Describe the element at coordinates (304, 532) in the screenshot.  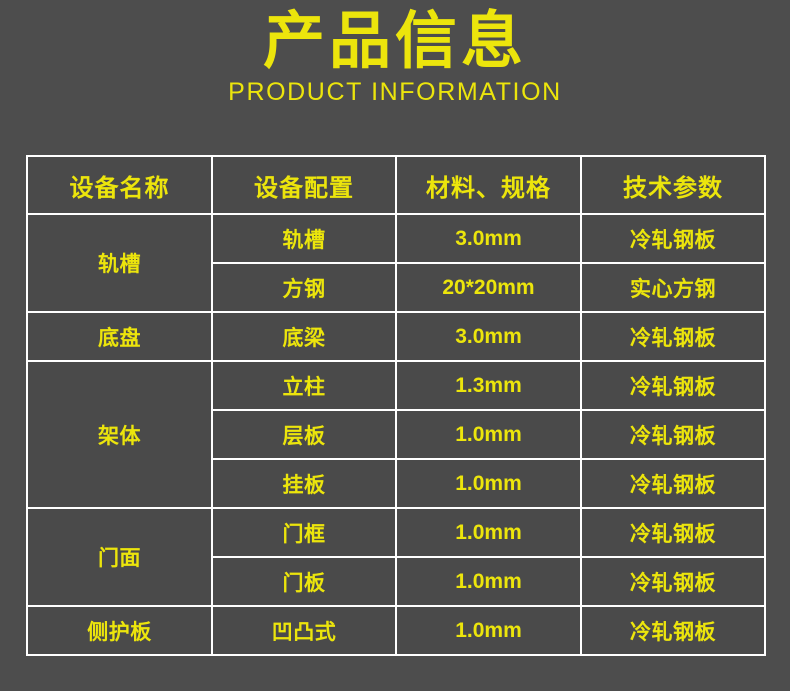
I see `cell-equipment-config: 门框` at that location.